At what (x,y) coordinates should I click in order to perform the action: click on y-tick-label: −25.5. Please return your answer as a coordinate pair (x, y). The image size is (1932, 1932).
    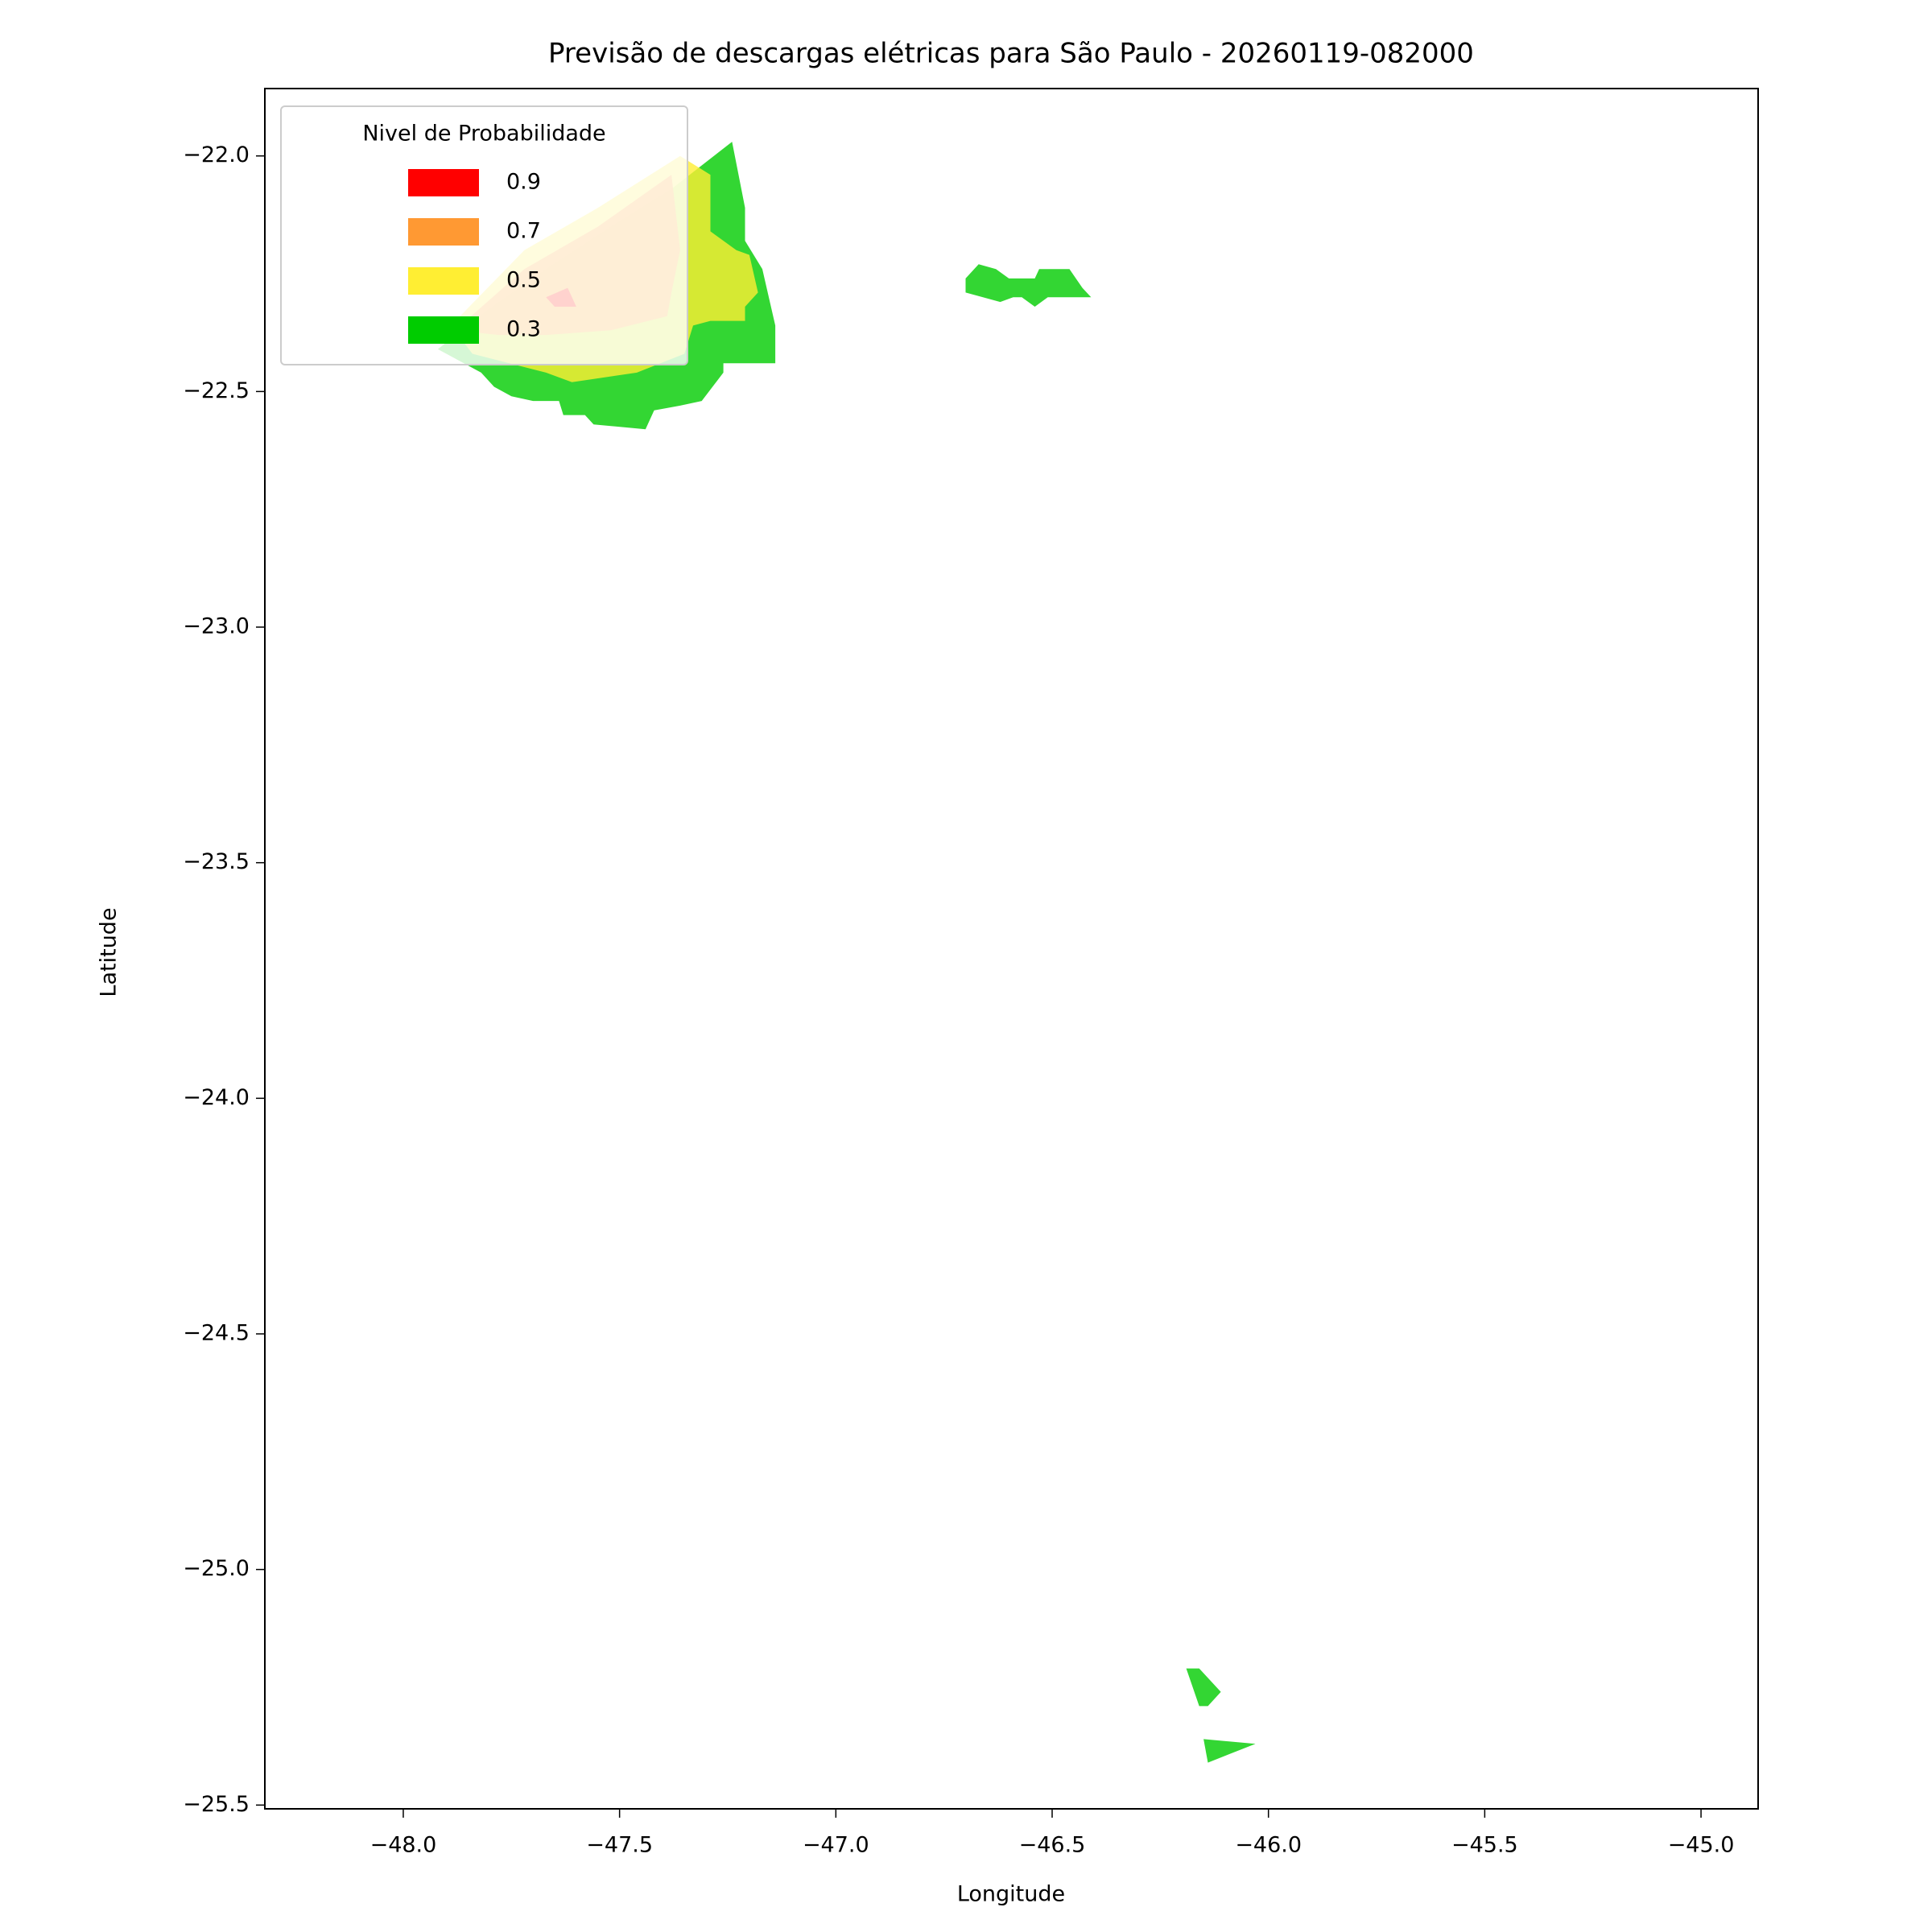
    Looking at the image, I should click on (216, 1804).